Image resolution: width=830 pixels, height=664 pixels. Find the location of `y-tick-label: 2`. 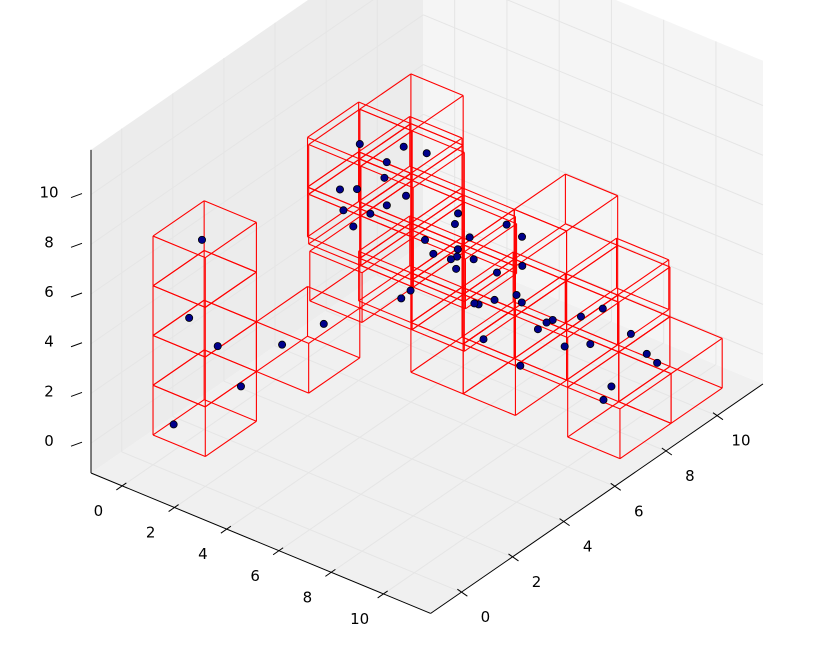

y-tick-label: 2 is located at coordinates (537, 582).